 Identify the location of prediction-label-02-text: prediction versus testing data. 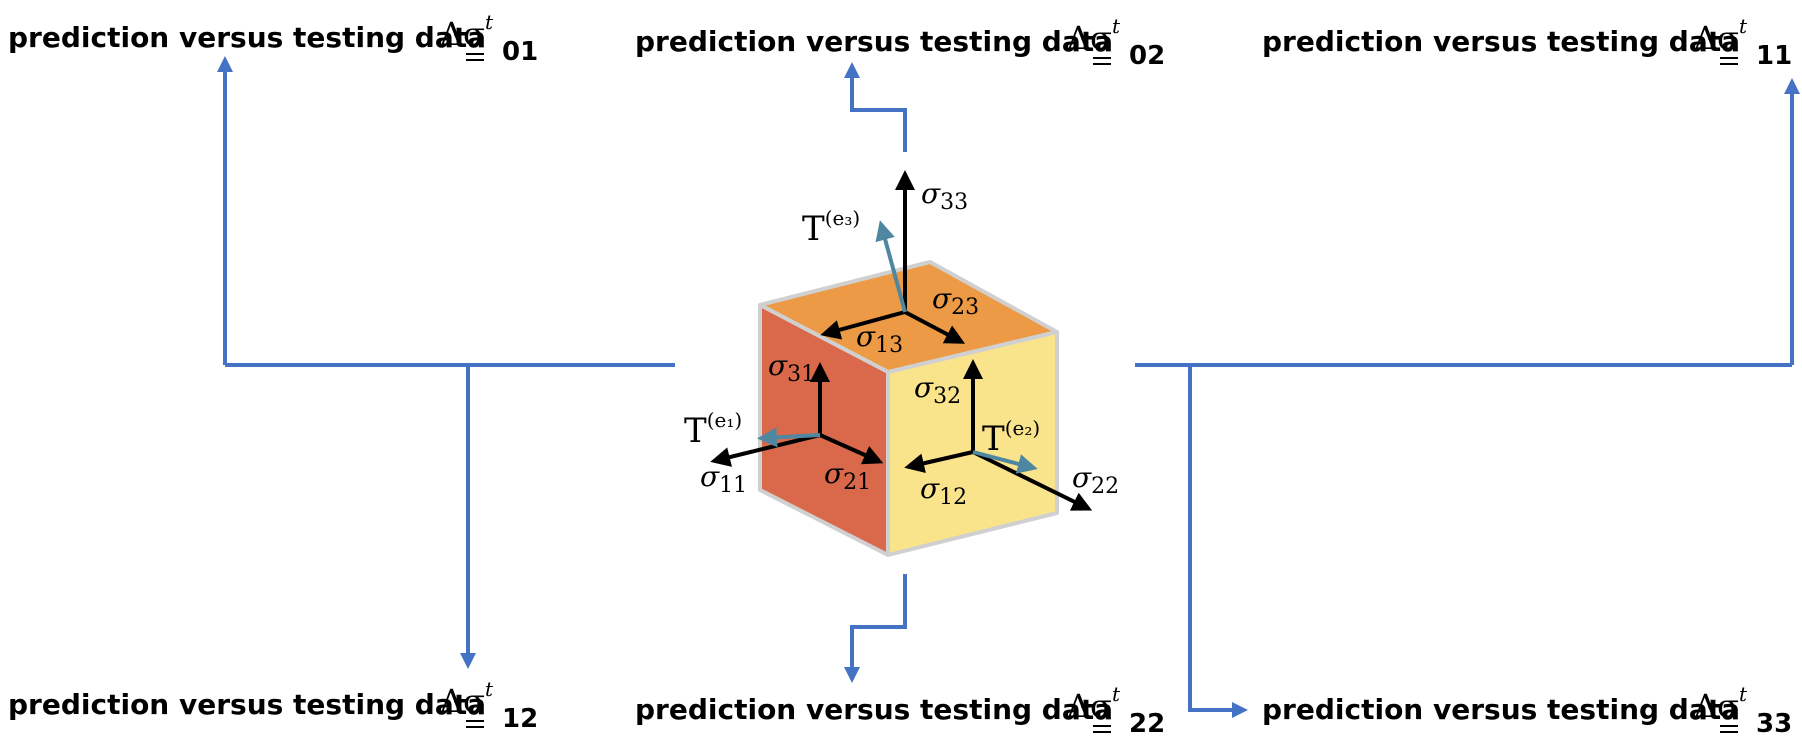
(874, 41).